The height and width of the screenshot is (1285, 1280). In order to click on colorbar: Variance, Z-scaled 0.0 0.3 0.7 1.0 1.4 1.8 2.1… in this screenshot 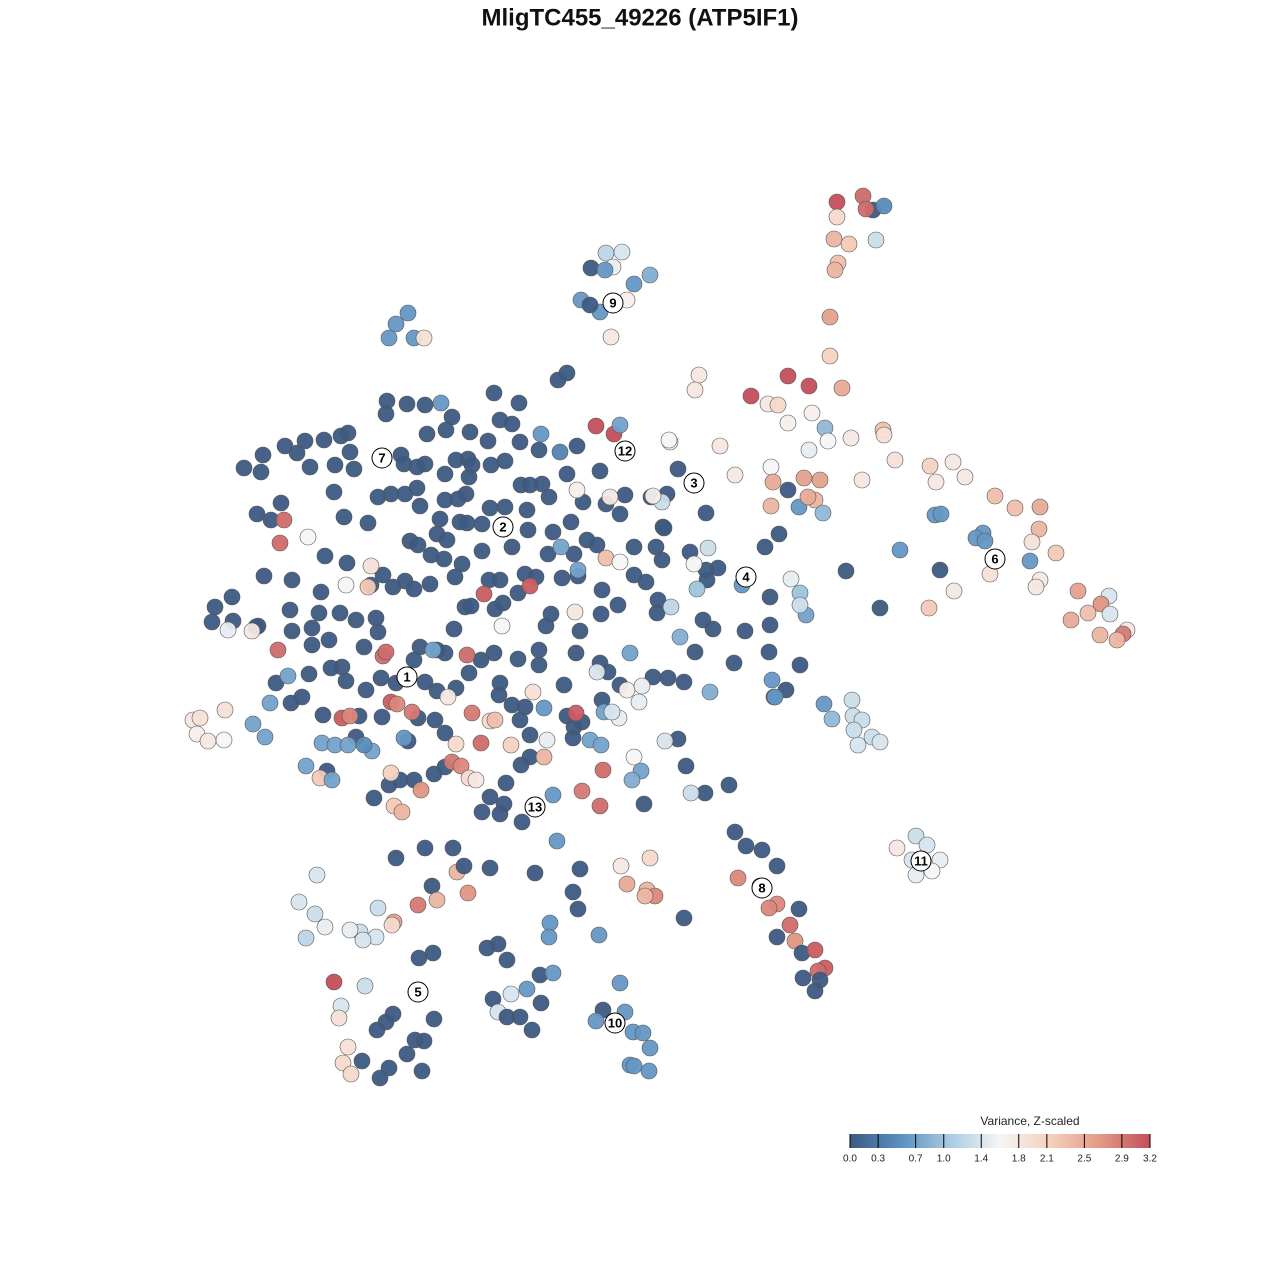, I will do `click(1000, 1139)`.